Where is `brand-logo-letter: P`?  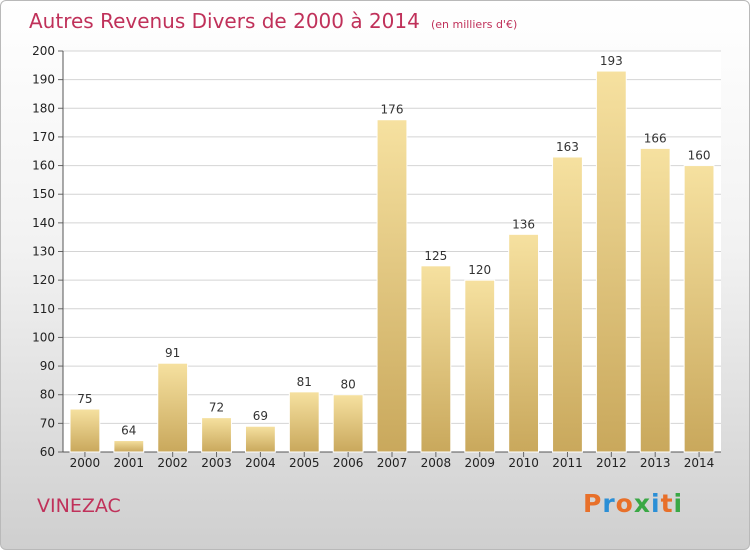 brand-logo-letter: P is located at coordinates (593, 503).